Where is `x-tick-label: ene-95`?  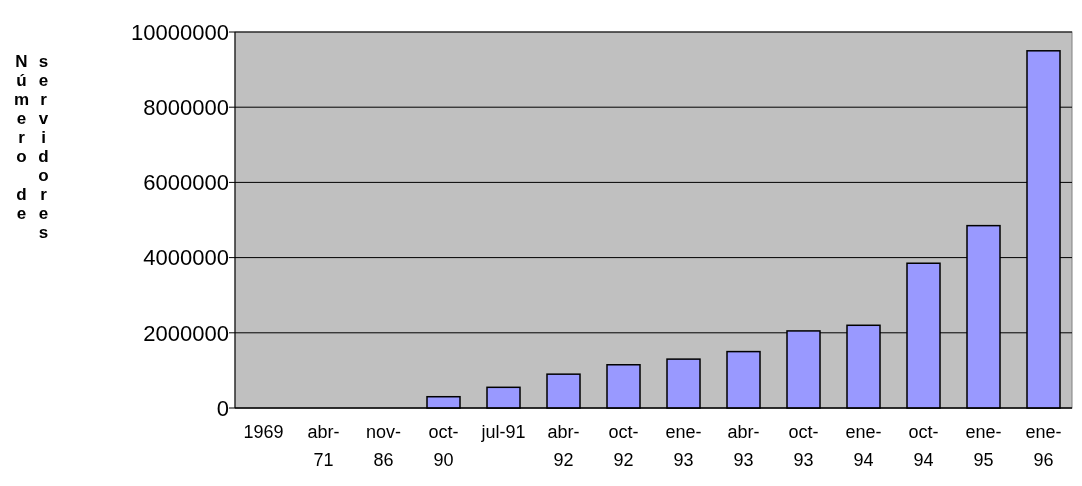 x-tick-label: ene-95 is located at coordinates (983, 446).